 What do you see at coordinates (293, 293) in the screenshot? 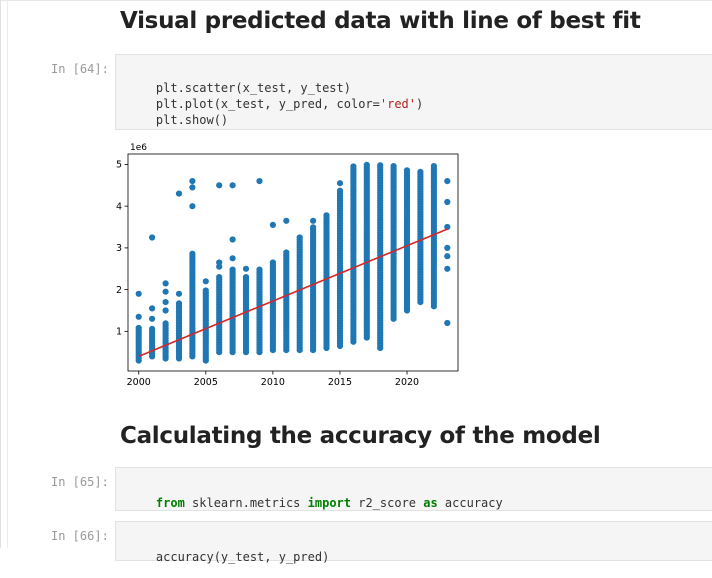
I see `best-fit-line` at bounding box center [293, 293].